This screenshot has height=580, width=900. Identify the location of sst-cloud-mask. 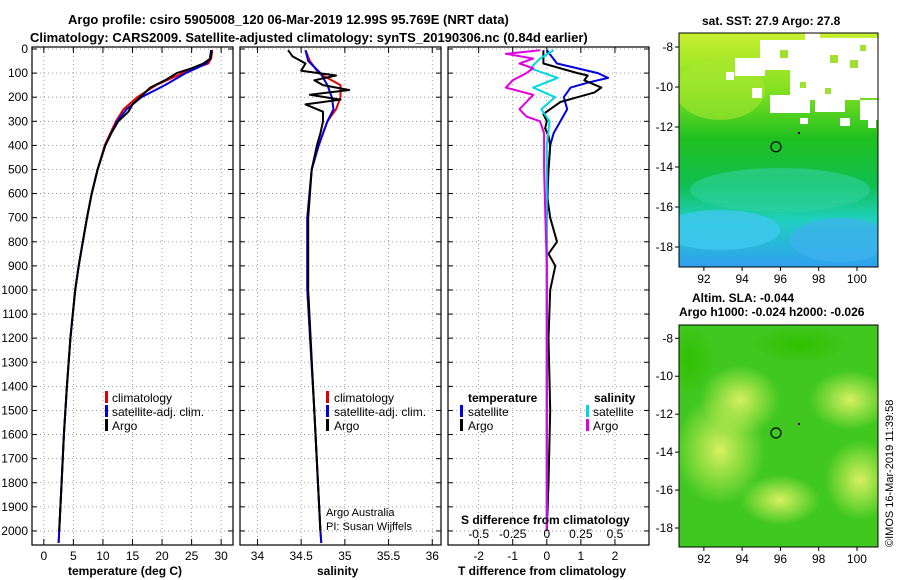
(802, 80).